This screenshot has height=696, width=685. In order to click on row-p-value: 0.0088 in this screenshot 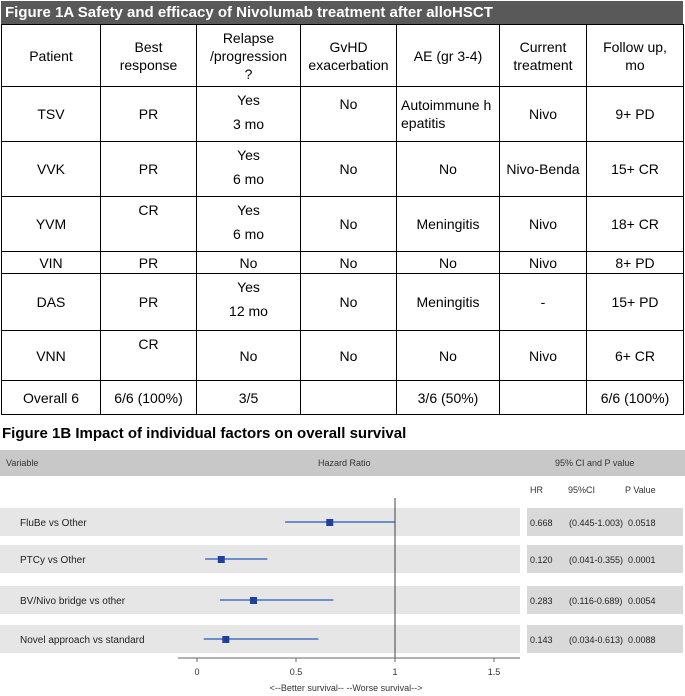, I will do `click(642, 640)`.